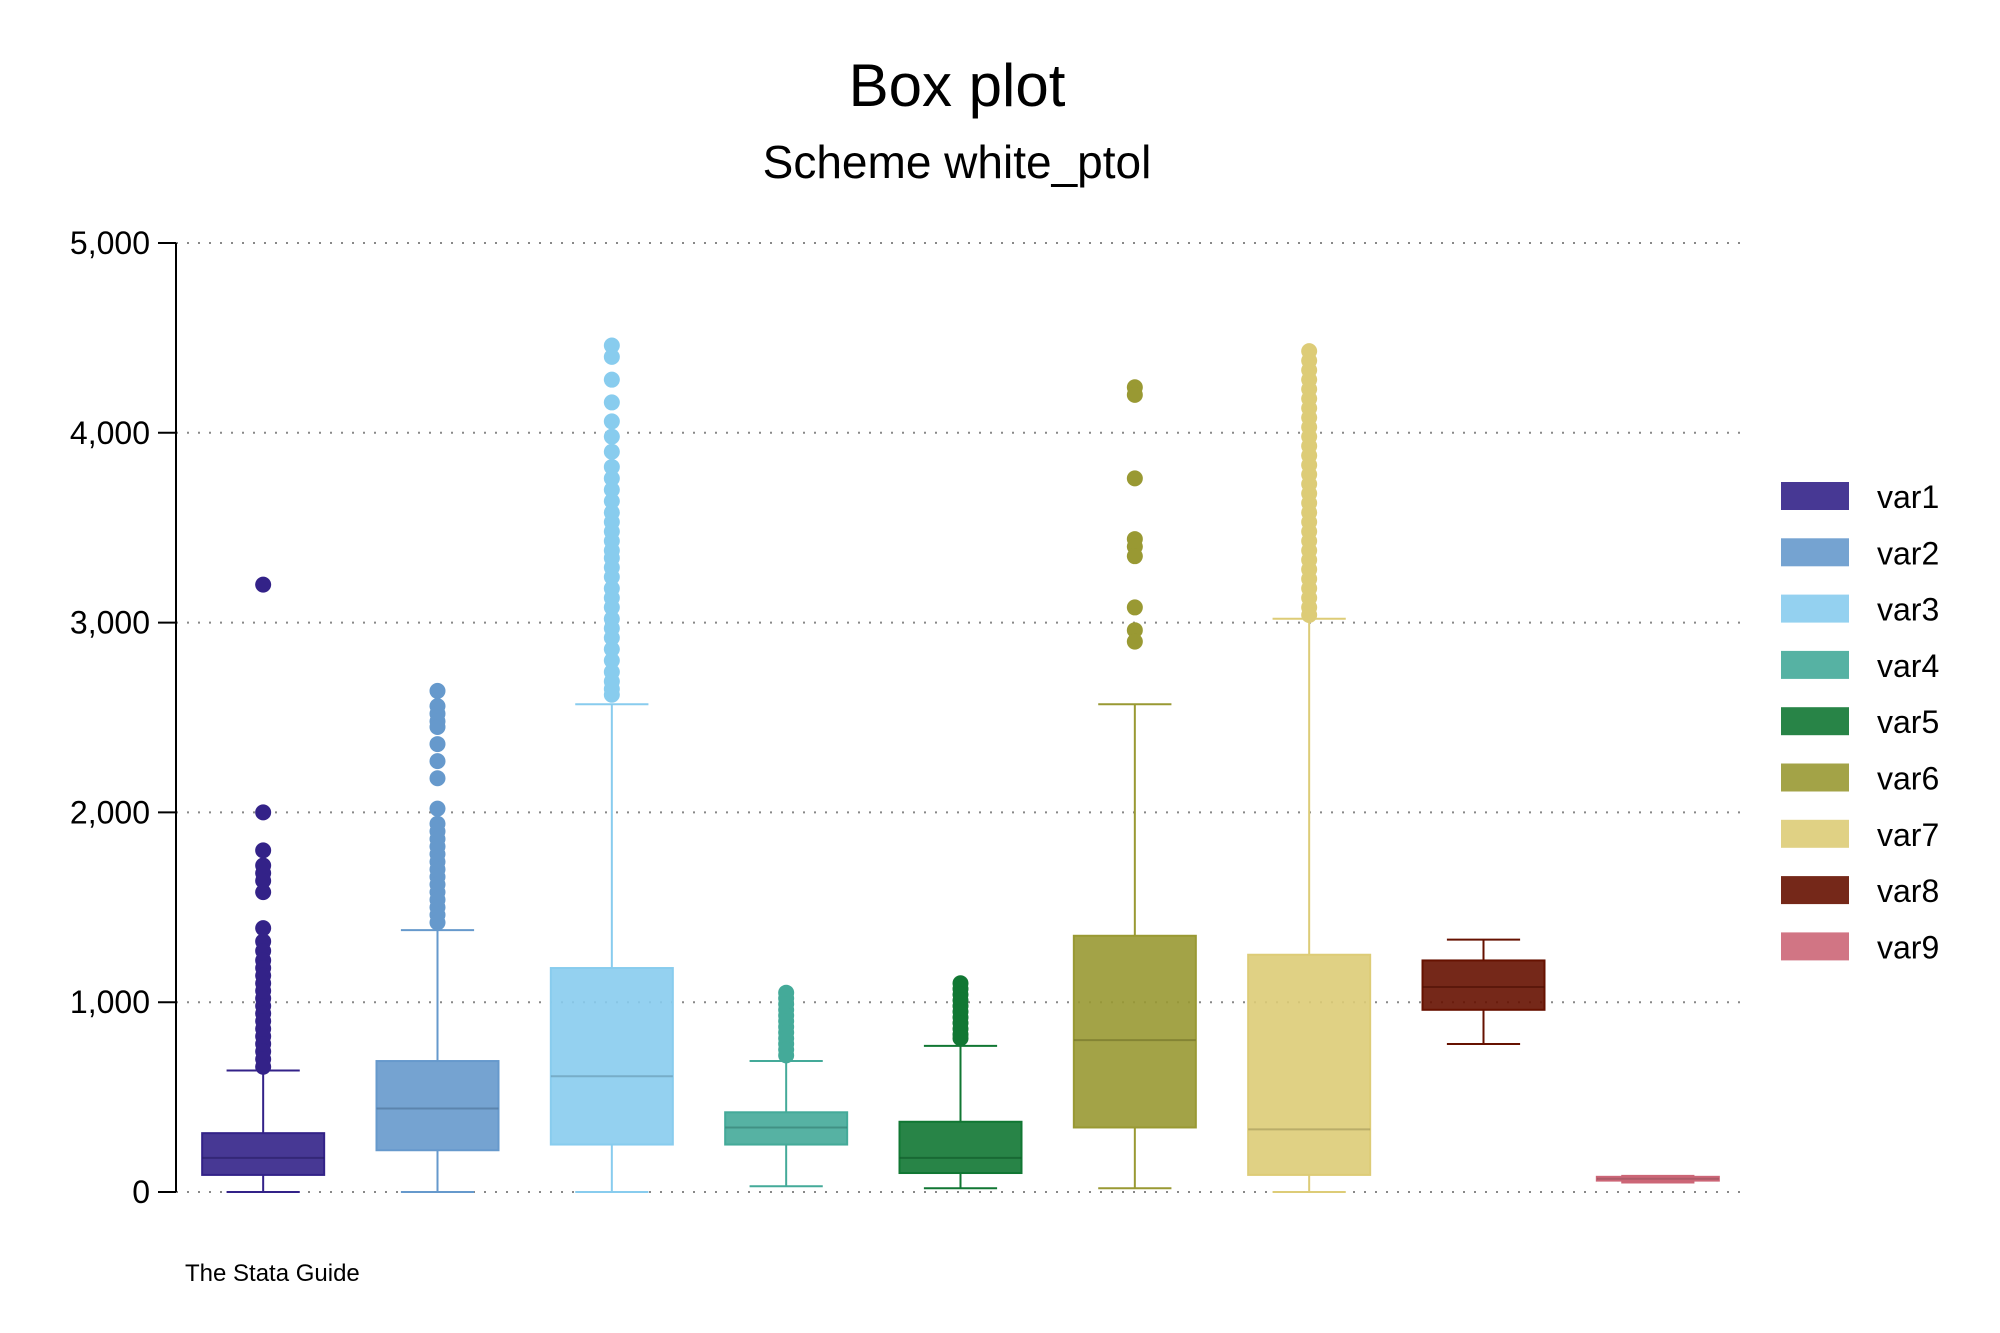 This screenshot has width=2000, height=1333. Describe the element at coordinates (611, 765) in the screenshot. I see `box-var3` at that location.